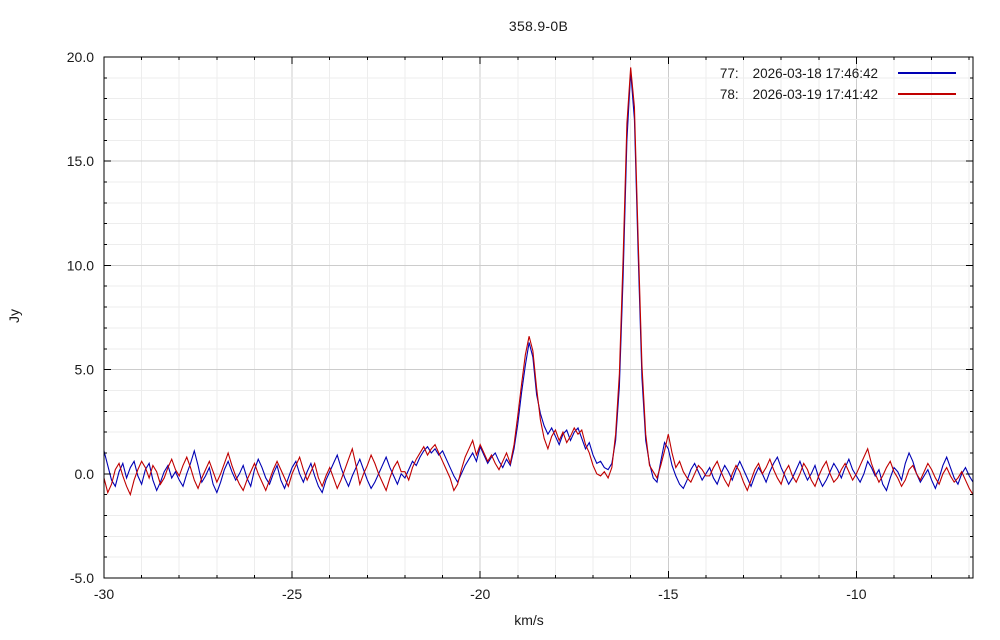 Image resolution: width=1000 pixels, height=640 pixels. I want to click on x-tick-label: -10, so click(856, 594).